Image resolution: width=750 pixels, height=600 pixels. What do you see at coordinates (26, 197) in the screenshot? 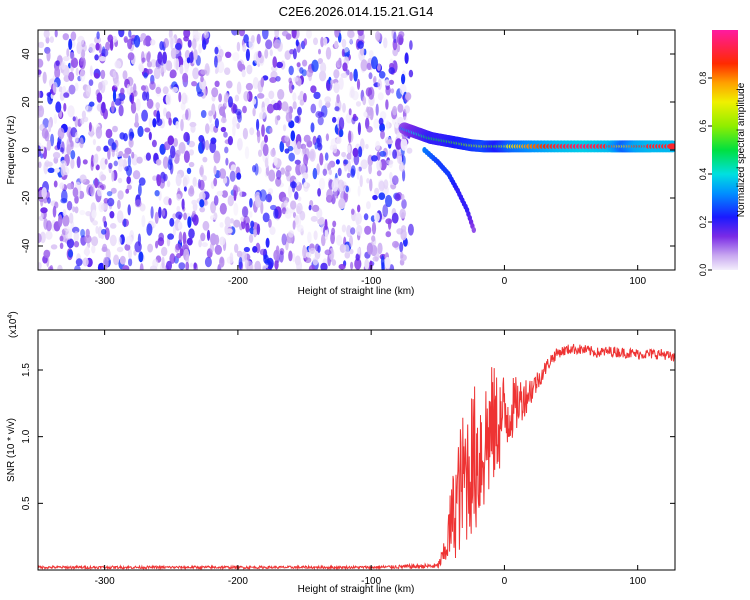
I see `spectrogram-ytick-label: -20` at bounding box center [26, 197].